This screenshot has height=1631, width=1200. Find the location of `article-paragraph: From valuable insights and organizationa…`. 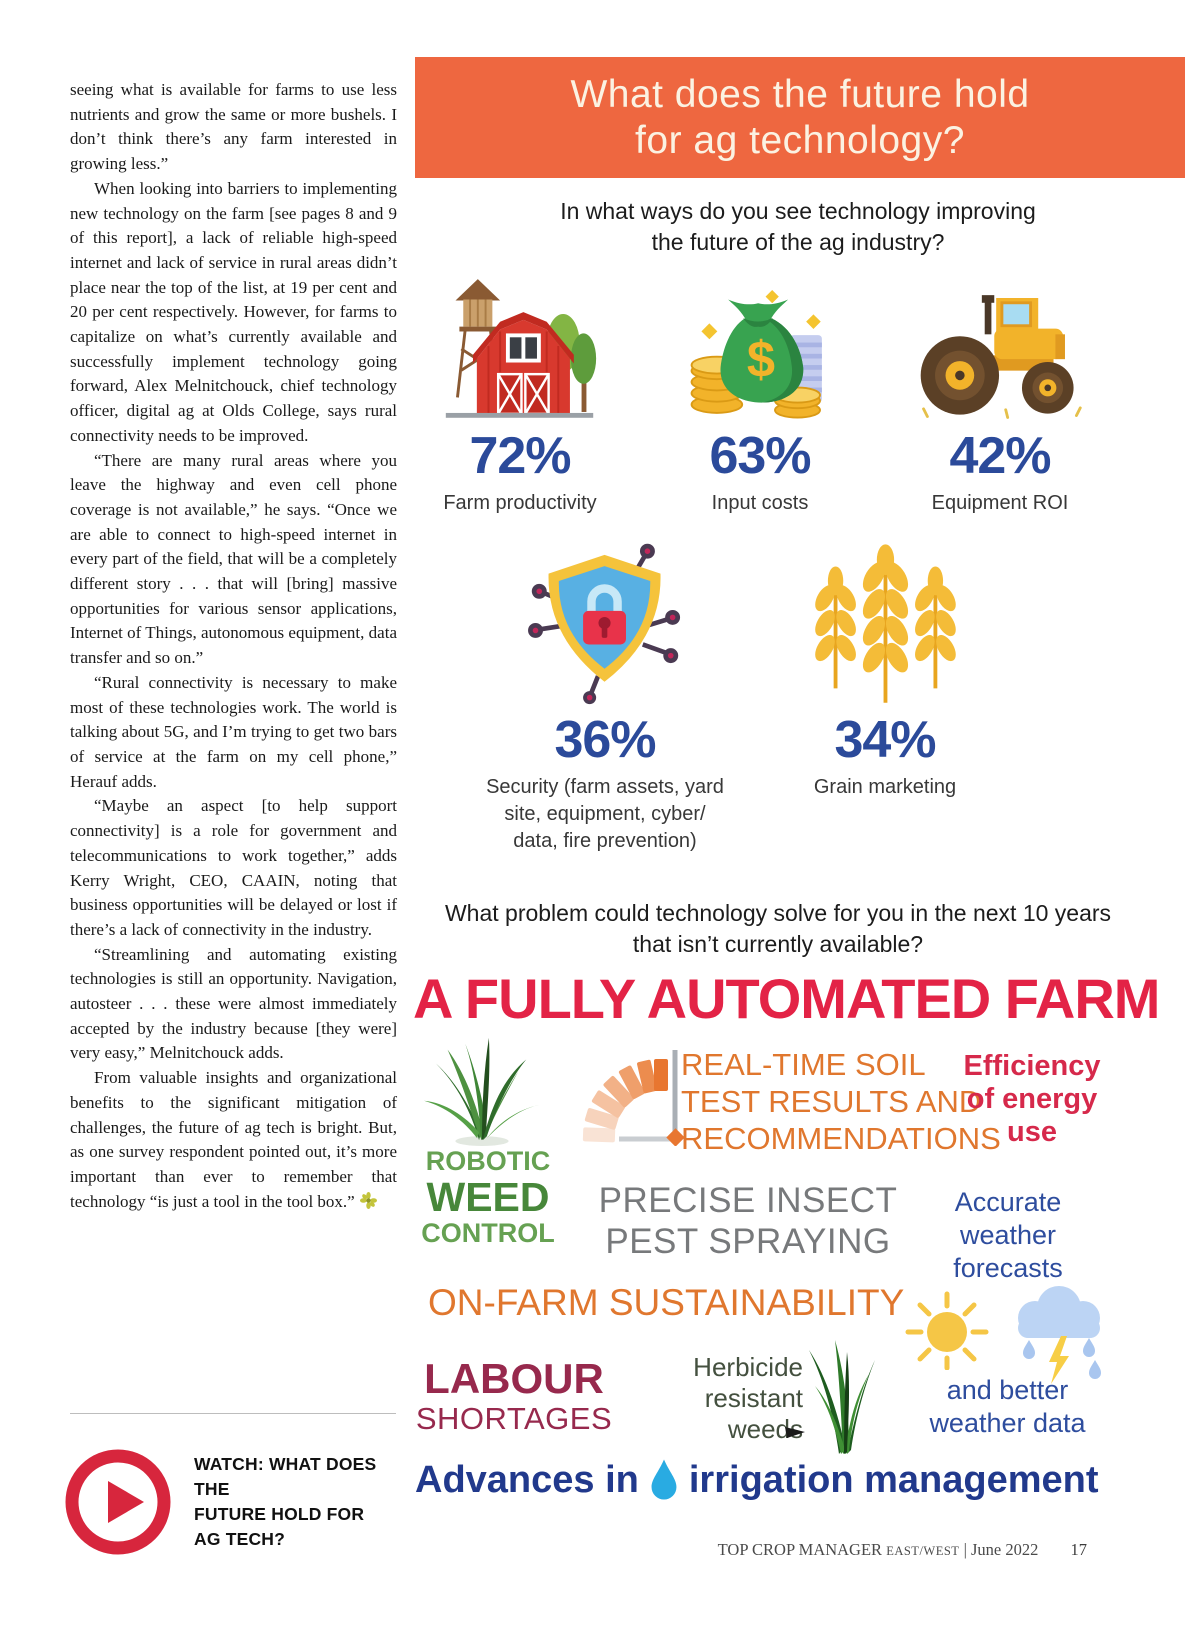

article-paragraph: From valuable insights and organizationa… is located at coordinates (233, 1140).